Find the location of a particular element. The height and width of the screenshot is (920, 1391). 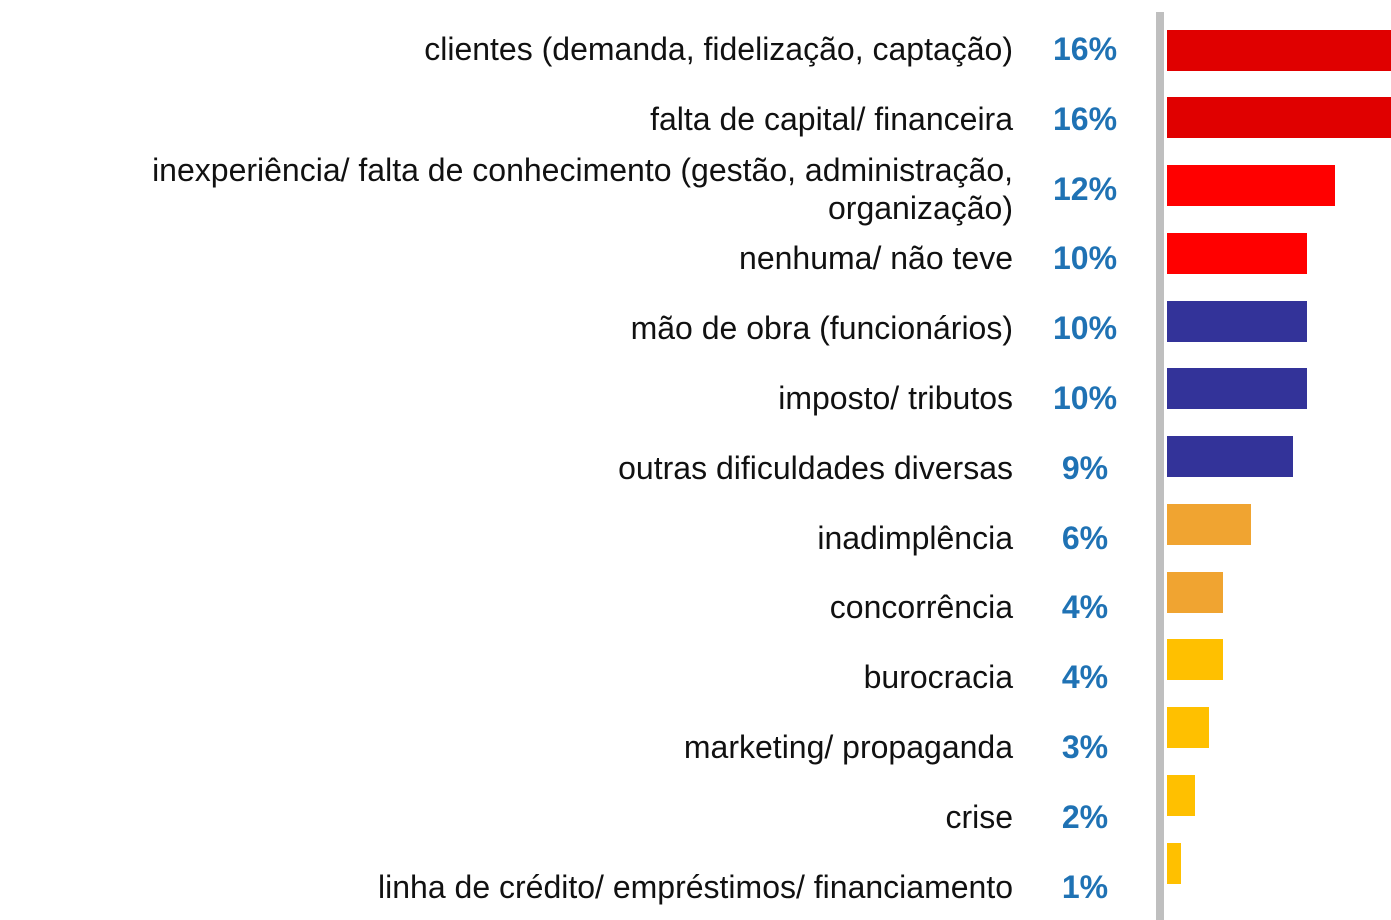

category-label: falta de capital/ financeira is located at coordinates (831, 118).